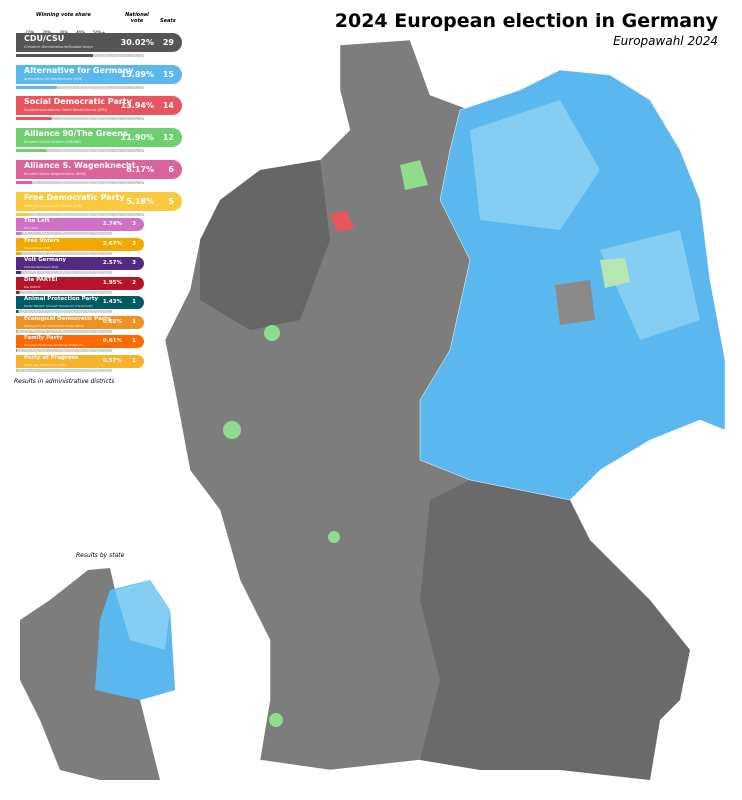  What do you see at coordinates (168, 138) in the screenshot?
I see `party-seats: 12` at bounding box center [168, 138].